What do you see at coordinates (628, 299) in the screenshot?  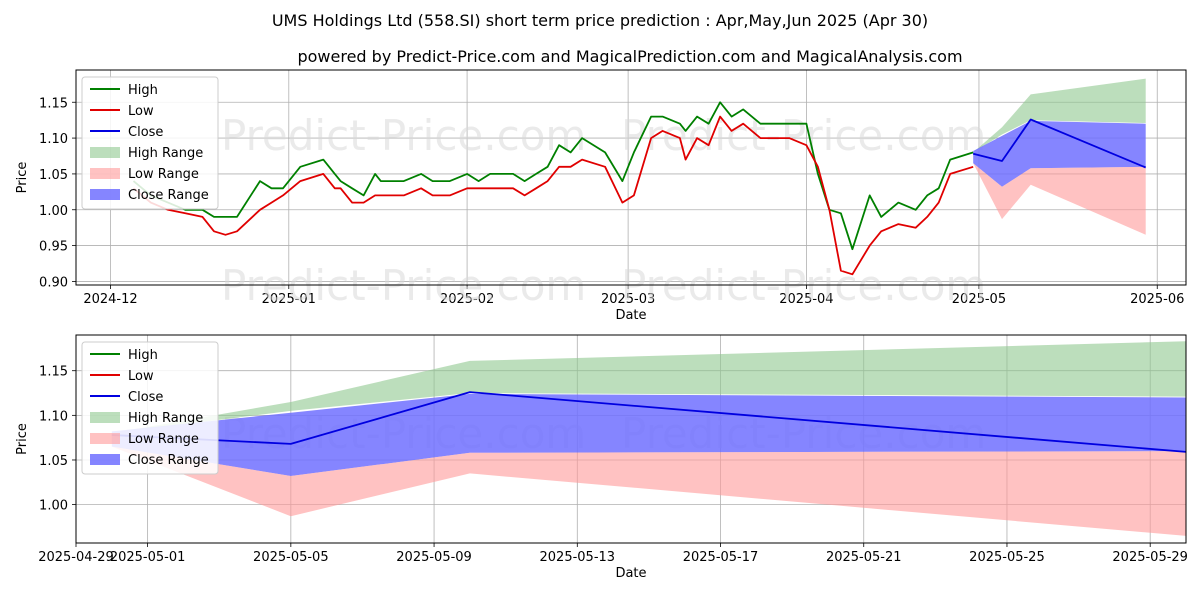 I see `x-tick-label: 2025-03` at bounding box center [628, 299].